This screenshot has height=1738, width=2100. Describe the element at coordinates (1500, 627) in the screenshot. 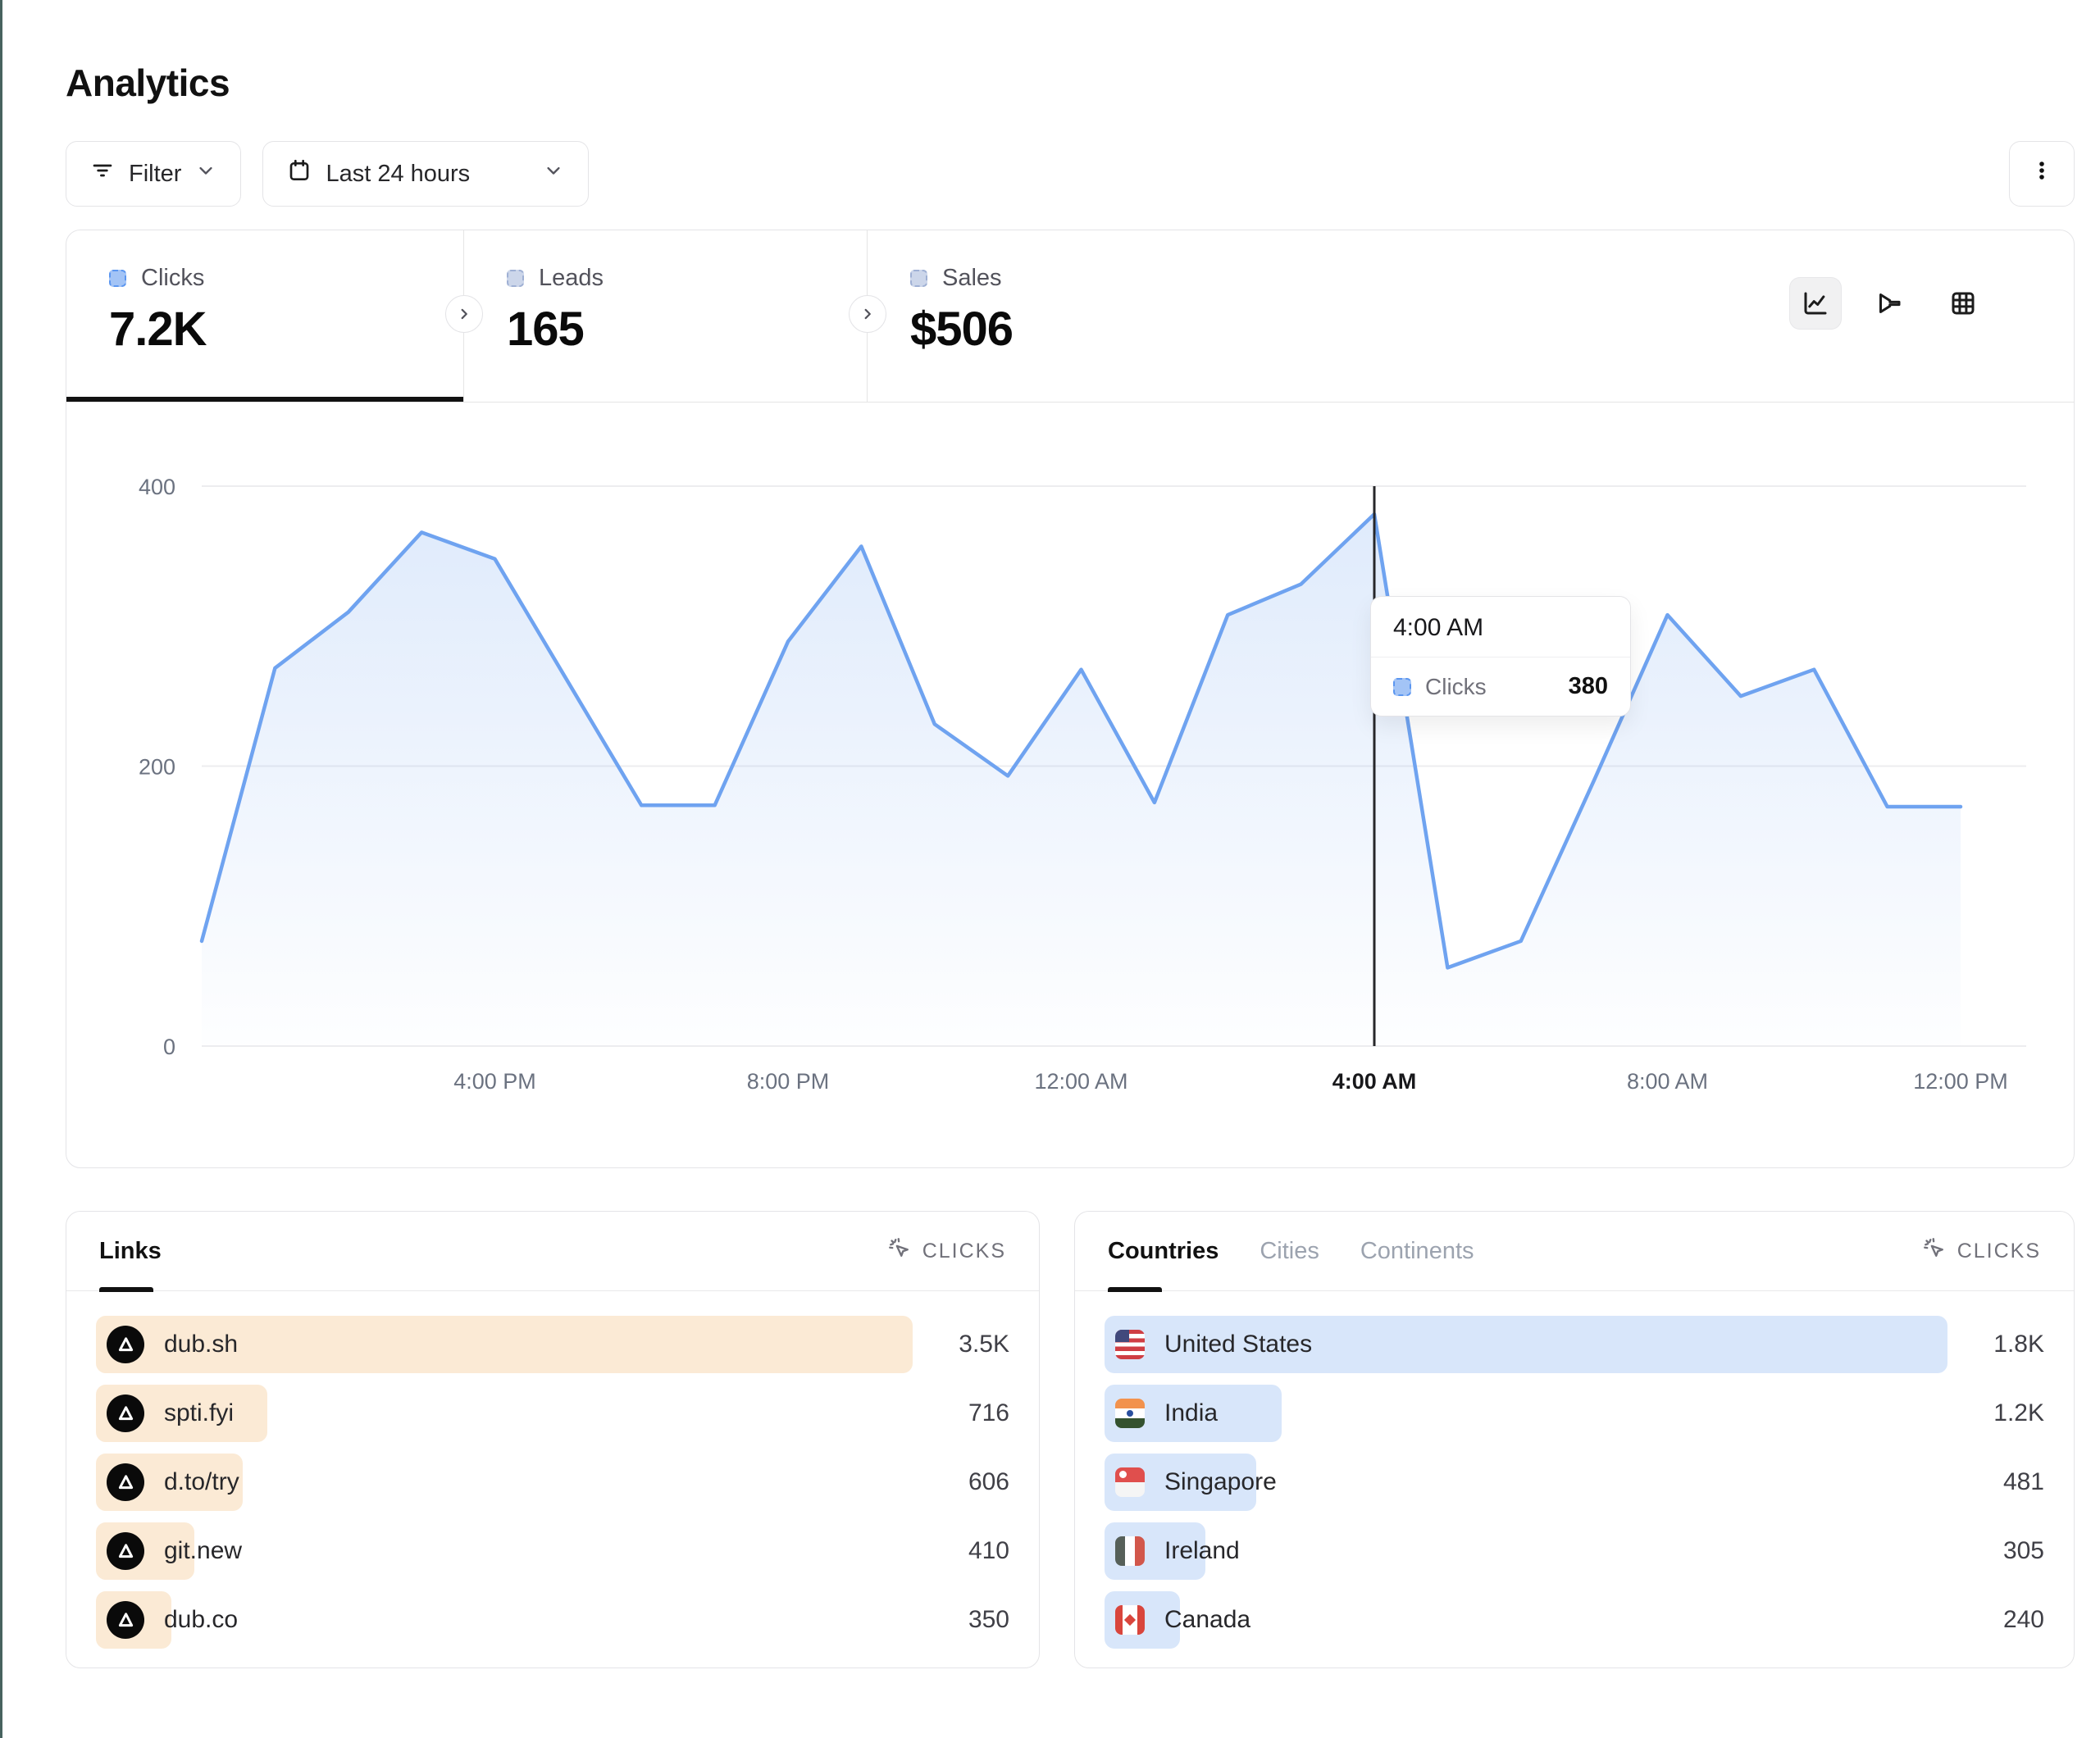

I see `tooltip-time: 4:00 AM` at that location.